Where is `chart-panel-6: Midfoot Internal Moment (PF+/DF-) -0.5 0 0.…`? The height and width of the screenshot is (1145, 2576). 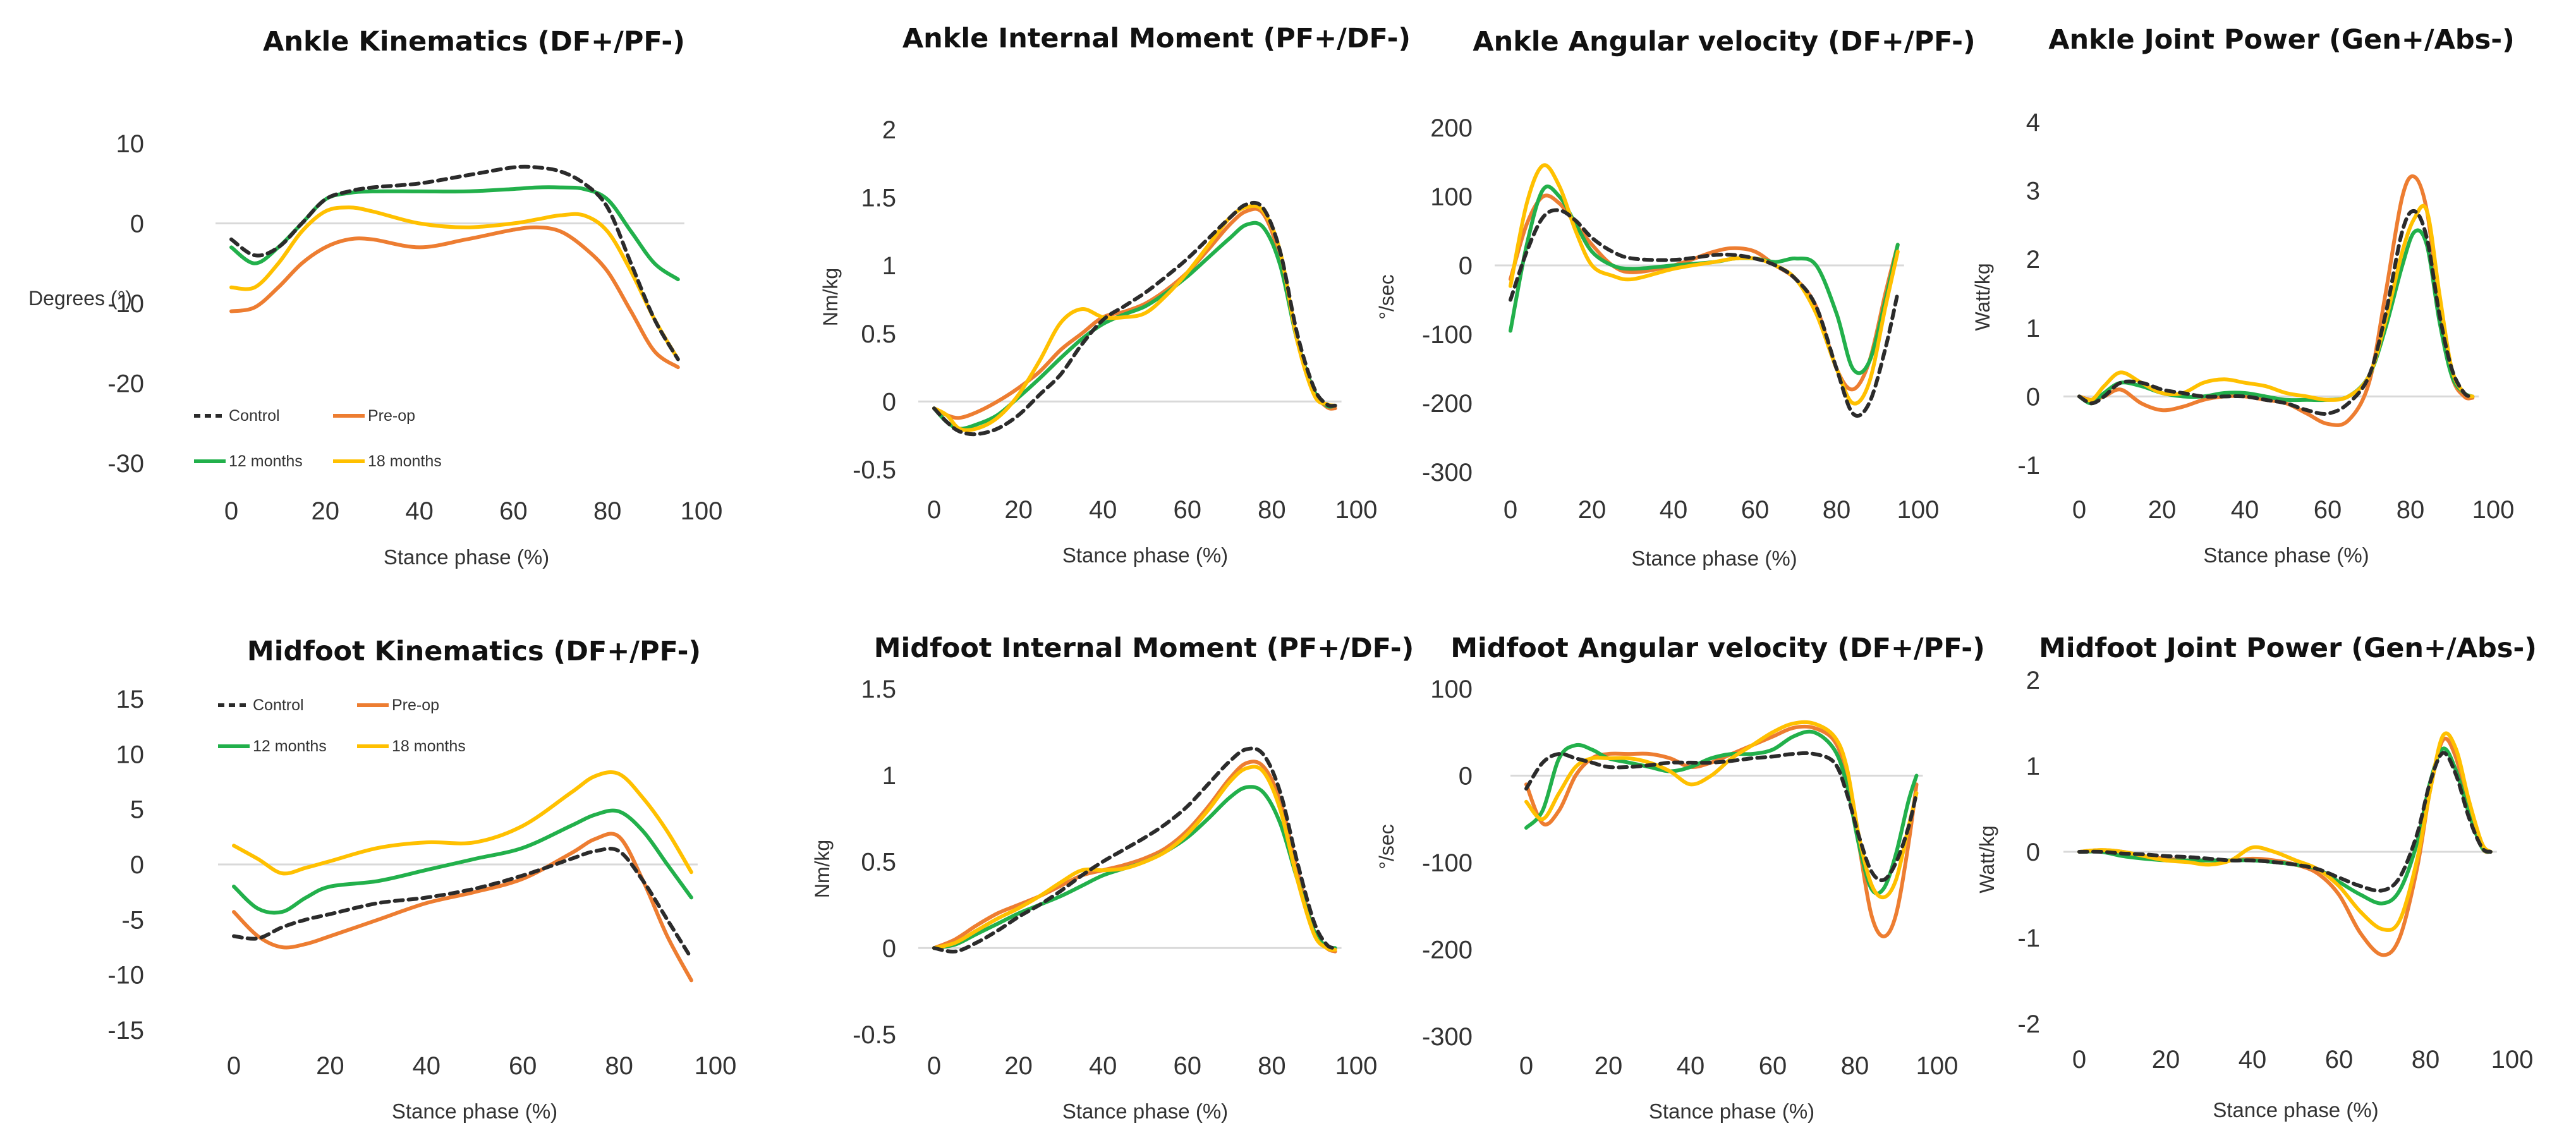 chart-panel-6: Midfoot Internal Moment (PF+/DF-) -0.5 0 0.… is located at coordinates (1112, 878).